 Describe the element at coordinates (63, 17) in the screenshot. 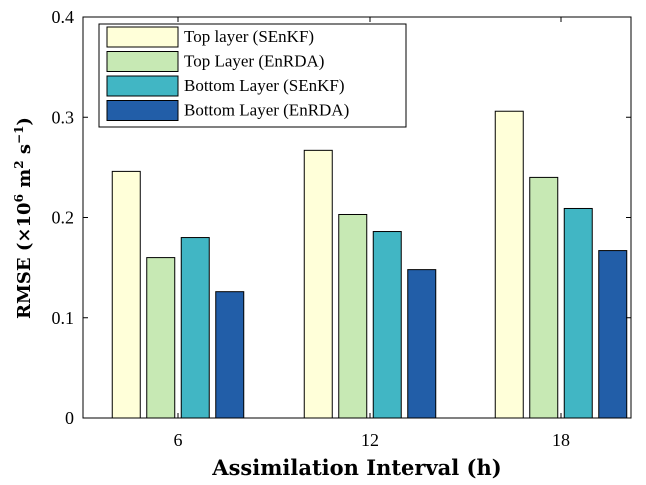

I see `y-tick-label: 0.4` at that location.